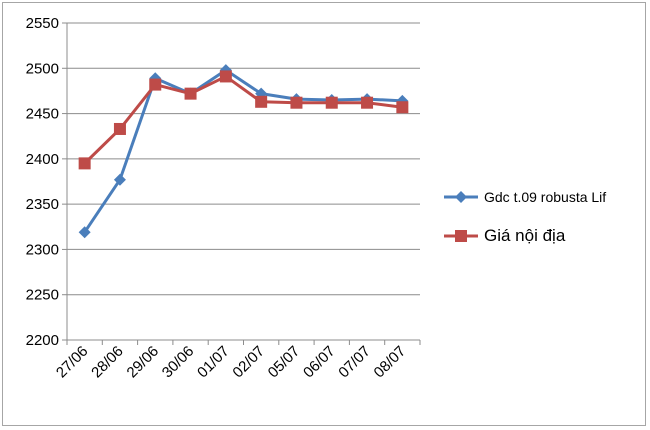 This screenshot has height=430, width=650. I want to click on y-tick-label: 2200, so click(42, 340).